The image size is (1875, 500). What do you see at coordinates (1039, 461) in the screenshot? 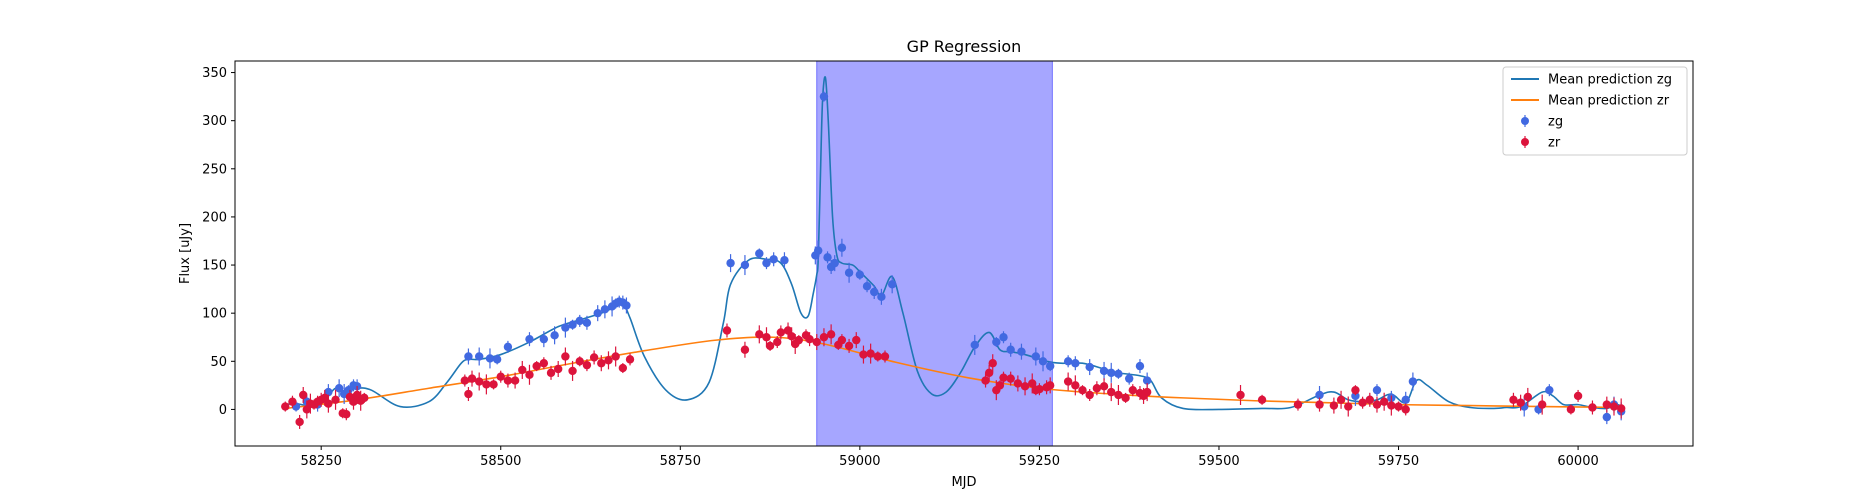
I see `x-tick-label: 59250` at bounding box center [1039, 461].